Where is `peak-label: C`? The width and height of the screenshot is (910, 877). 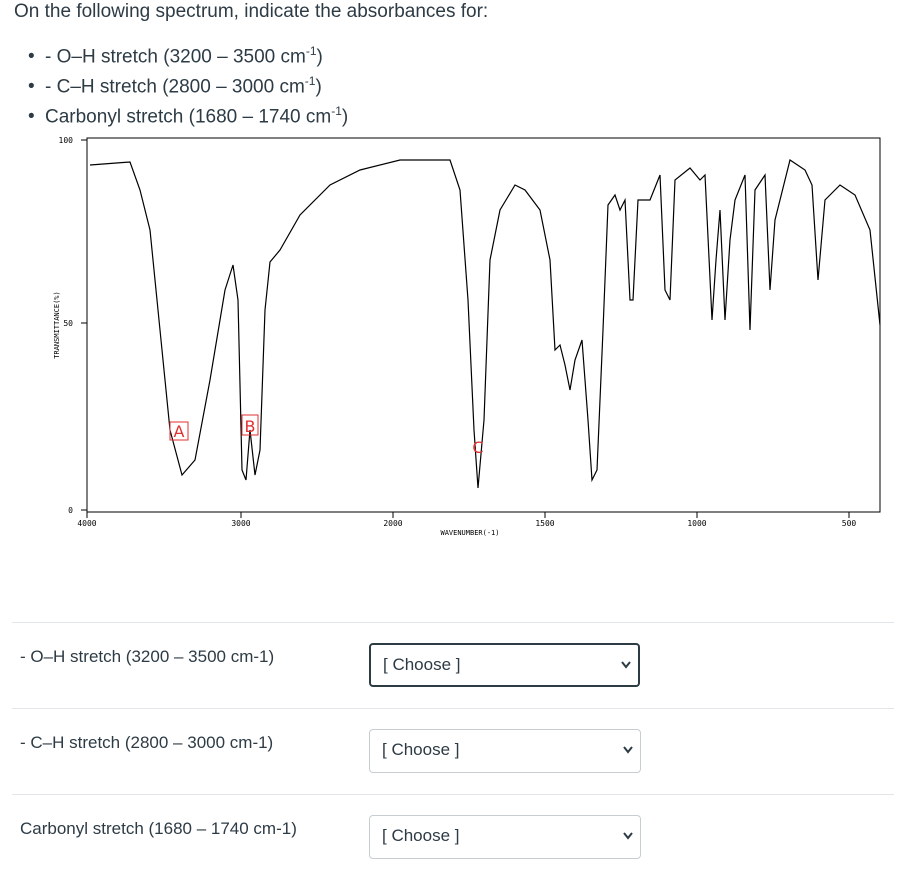 peak-label: C is located at coordinates (477, 447).